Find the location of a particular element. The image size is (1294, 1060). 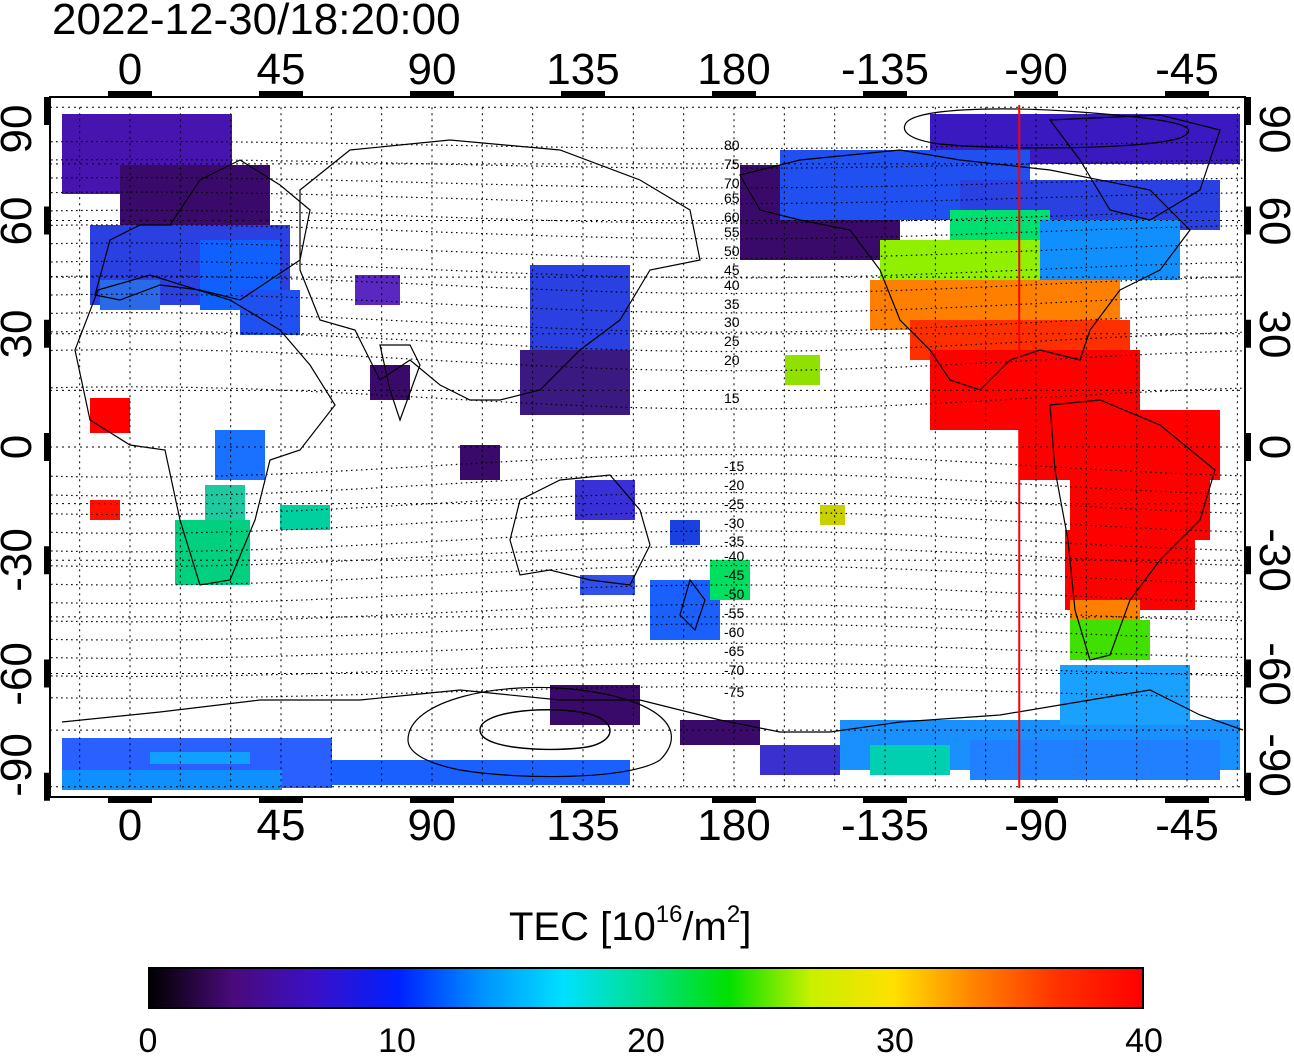

colorbar-title-exponent: 16 is located at coordinates (669, 914).